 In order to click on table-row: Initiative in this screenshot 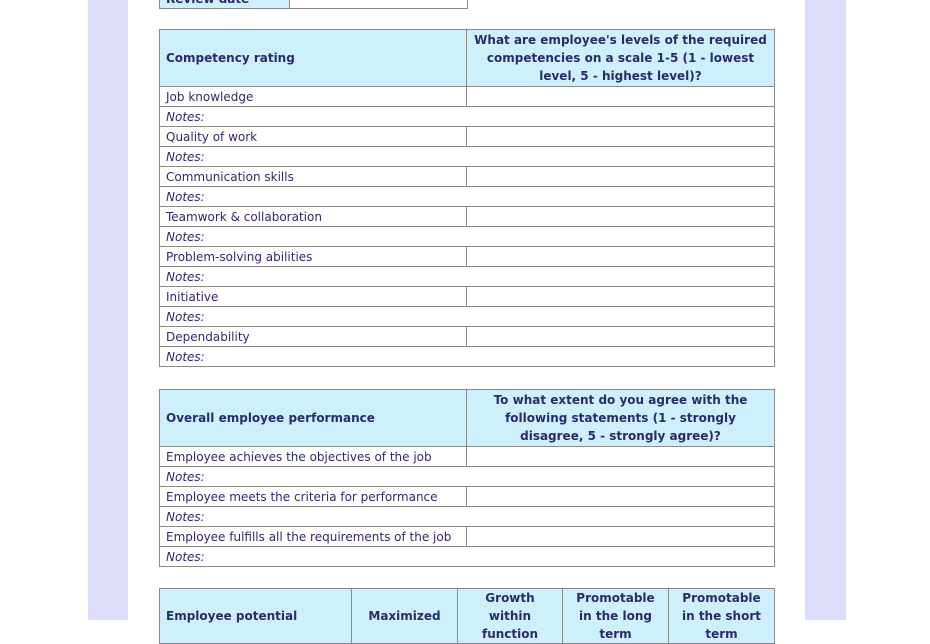, I will do `click(467, 296)`.